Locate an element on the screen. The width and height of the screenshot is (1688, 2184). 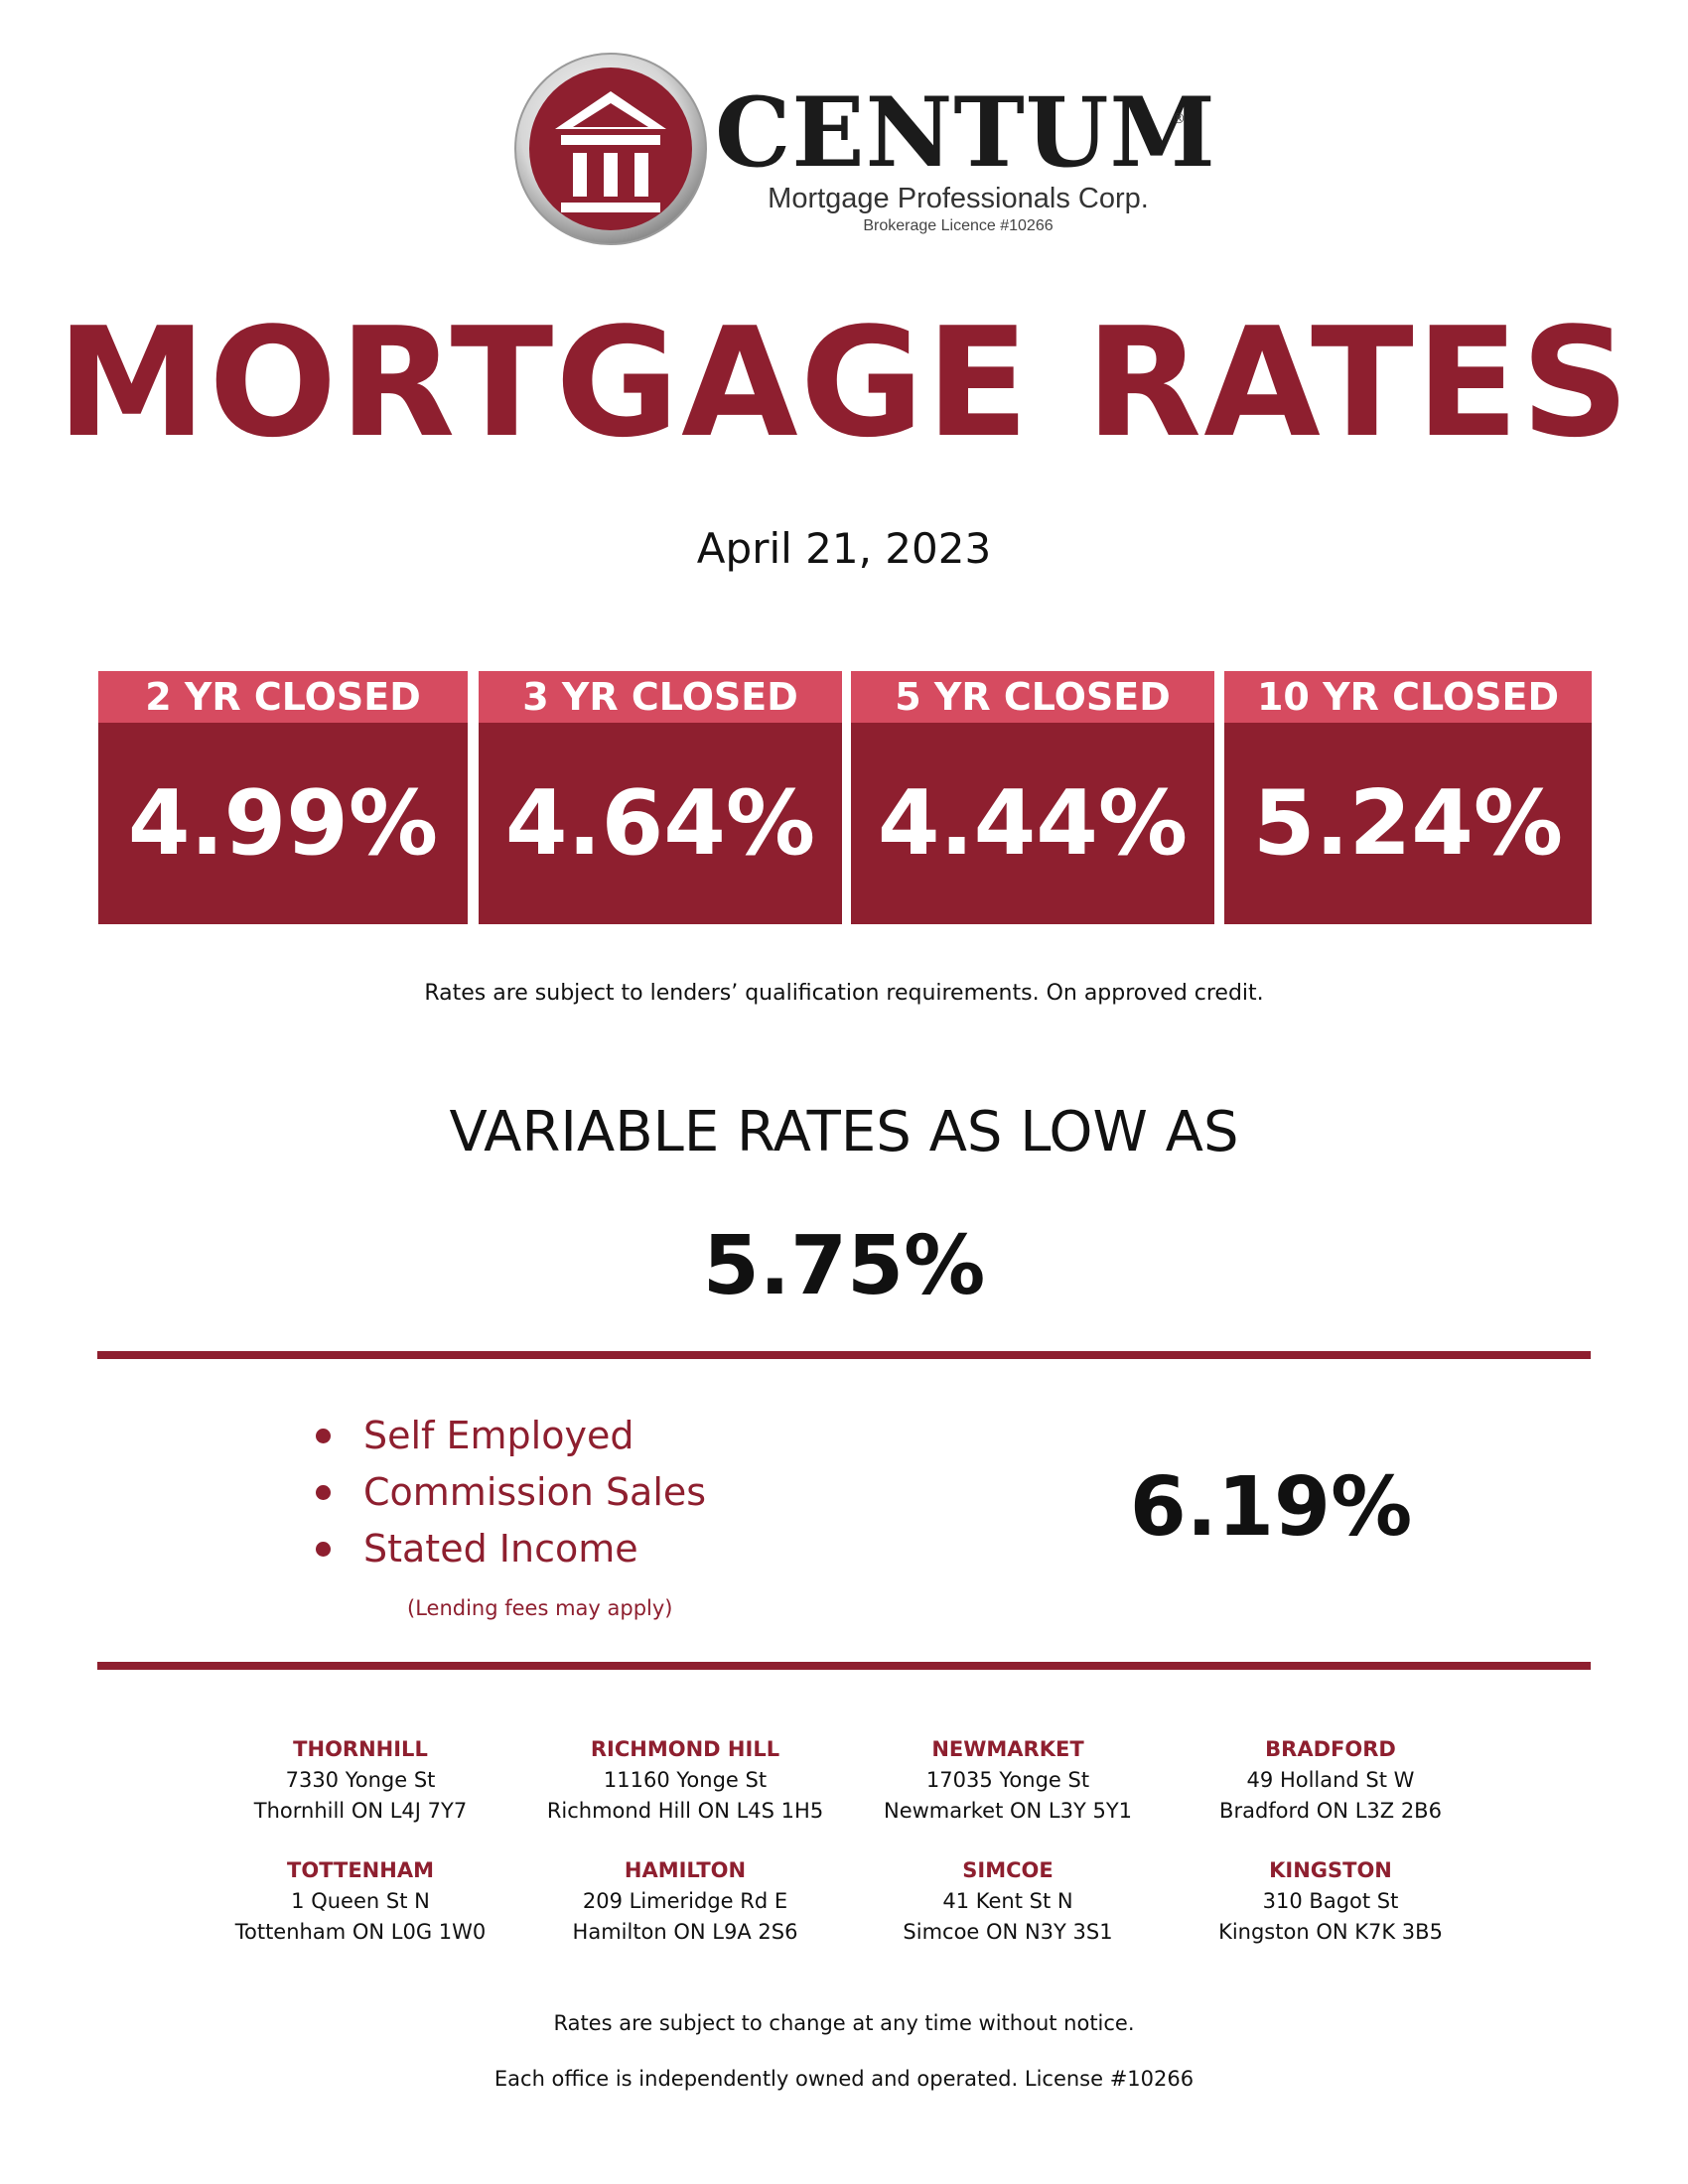
rate-term: 2 YR CLOSED is located at coordinates (283, 697).